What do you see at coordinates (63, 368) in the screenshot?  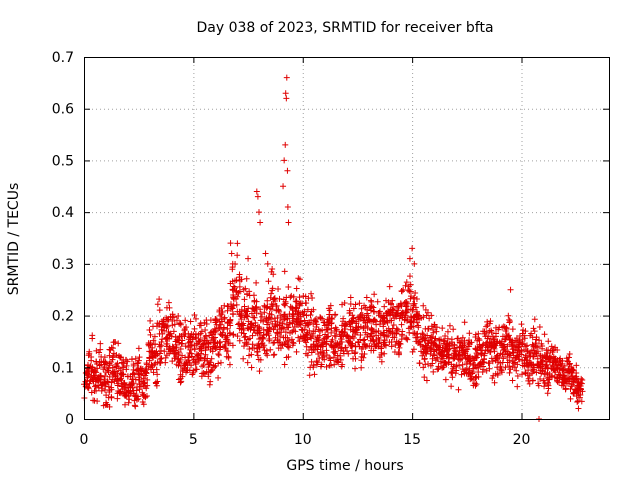 I see `y-tick-label: 0.1` at bounding box center [63, 368].